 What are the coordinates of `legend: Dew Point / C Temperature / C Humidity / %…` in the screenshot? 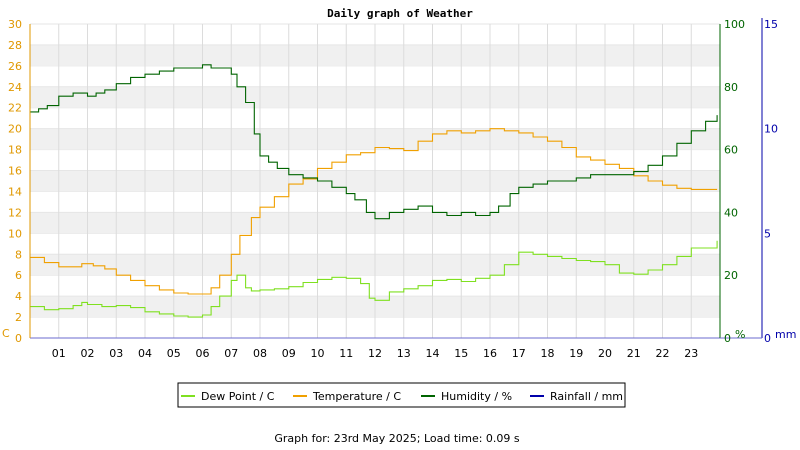 It's located at (401, 395).